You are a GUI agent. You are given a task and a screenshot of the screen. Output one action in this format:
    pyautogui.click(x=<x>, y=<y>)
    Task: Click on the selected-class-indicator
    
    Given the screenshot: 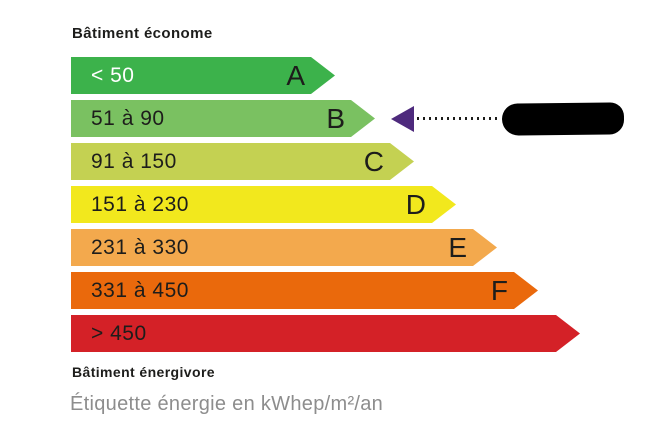 What is the action you would take?
    pyautogui.click(x=508, y=118)
    